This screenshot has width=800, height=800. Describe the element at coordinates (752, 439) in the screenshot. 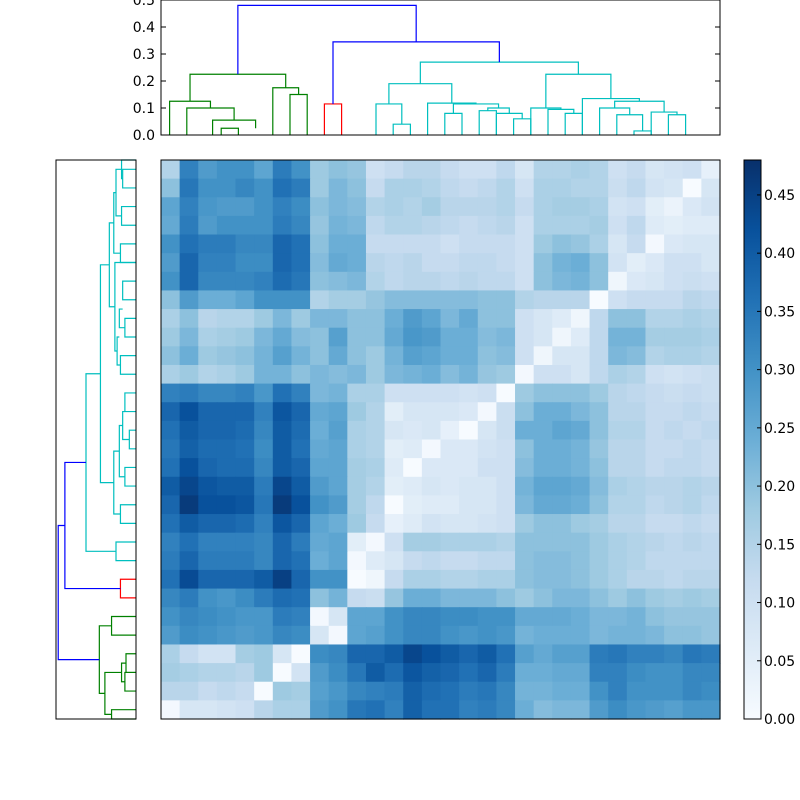

I see `colorbar-gradient` at that location.